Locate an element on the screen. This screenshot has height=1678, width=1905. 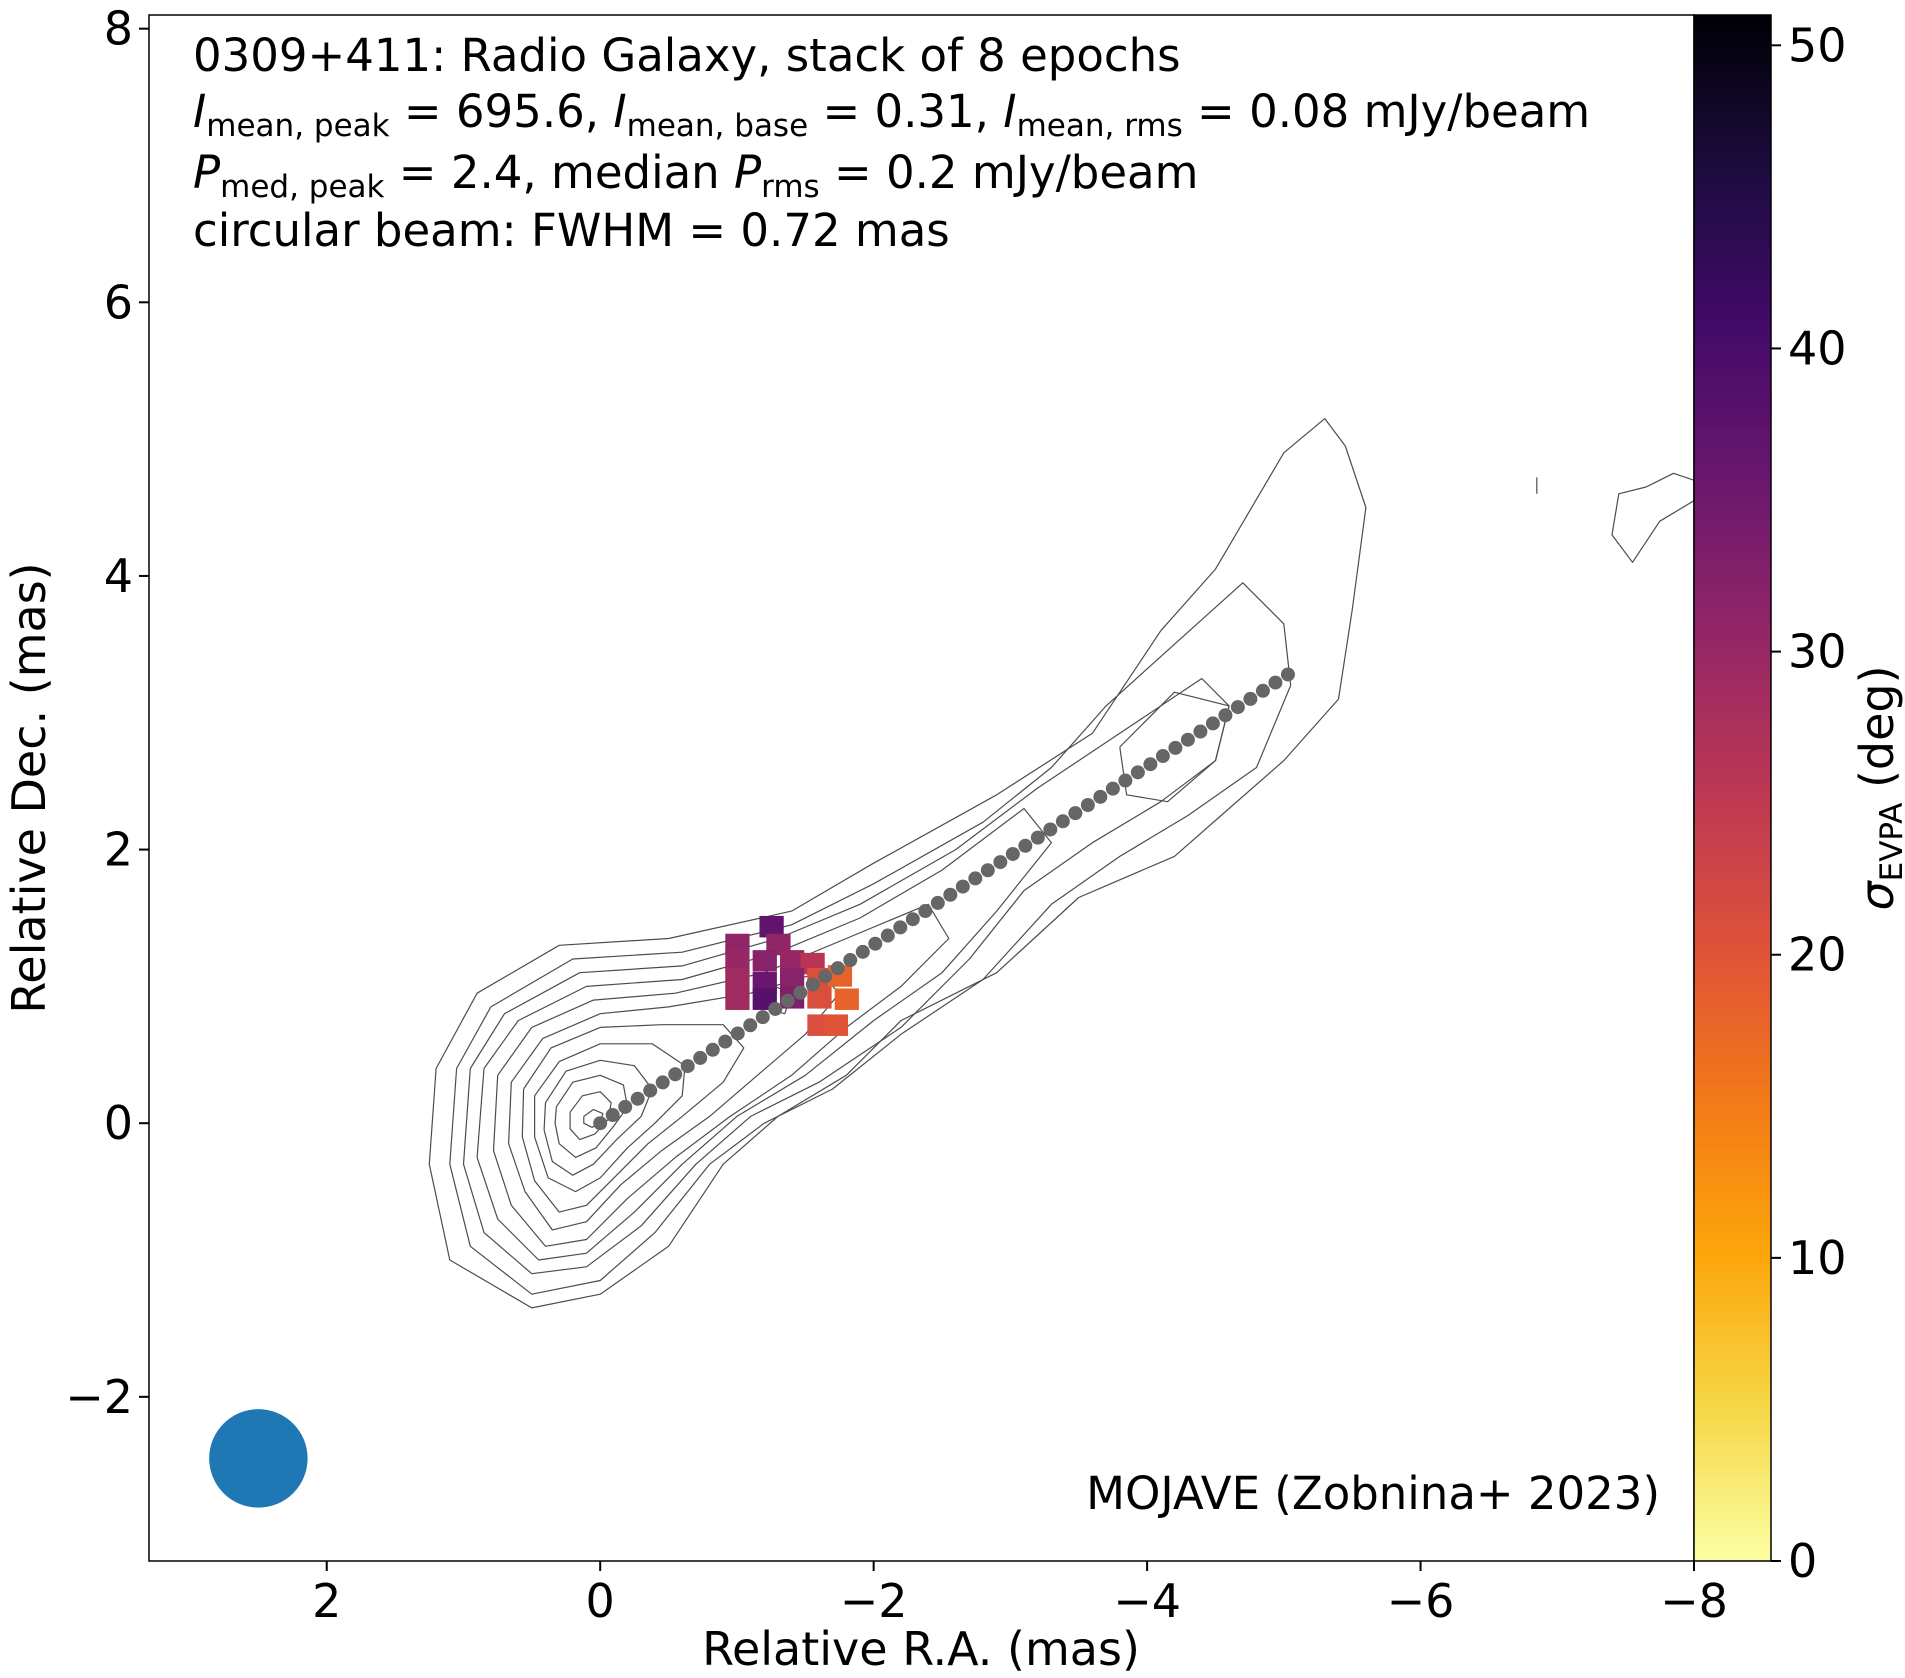
colorbar-title: σEVPA (deg) is located at coordinates (1877, 787).